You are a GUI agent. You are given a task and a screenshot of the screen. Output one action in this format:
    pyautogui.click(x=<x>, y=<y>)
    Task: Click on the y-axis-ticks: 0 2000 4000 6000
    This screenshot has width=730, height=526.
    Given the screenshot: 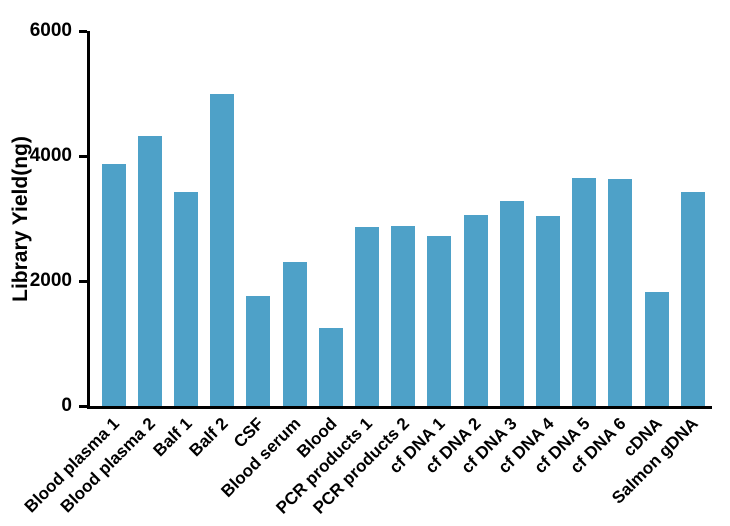 What is the action you would take?
    pyautogui.click(x=45, y=218)
    